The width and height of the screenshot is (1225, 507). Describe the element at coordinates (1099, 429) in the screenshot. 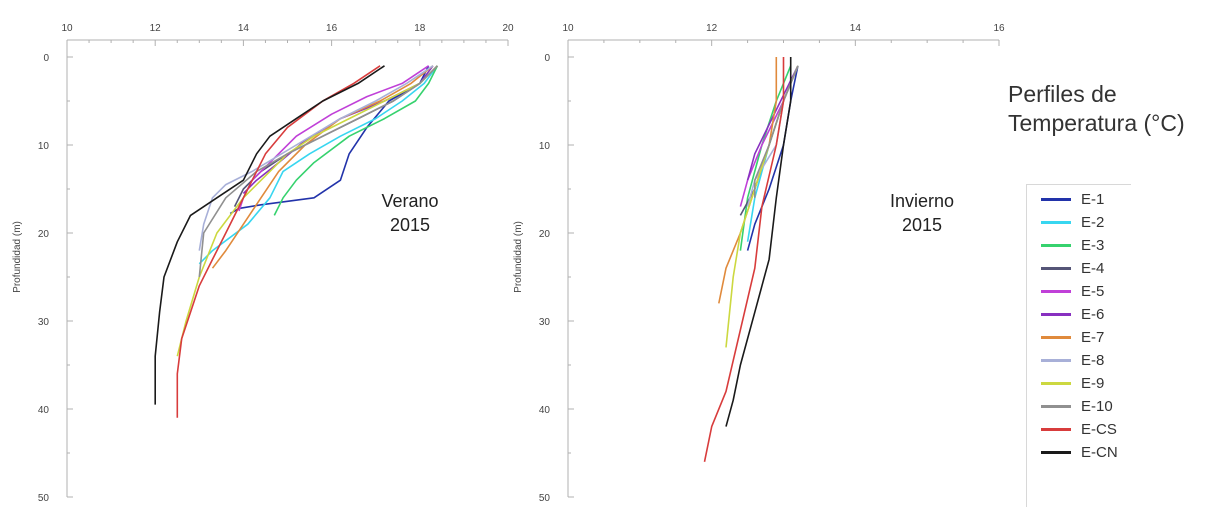

I see `legend-label: E-CS` at that location.